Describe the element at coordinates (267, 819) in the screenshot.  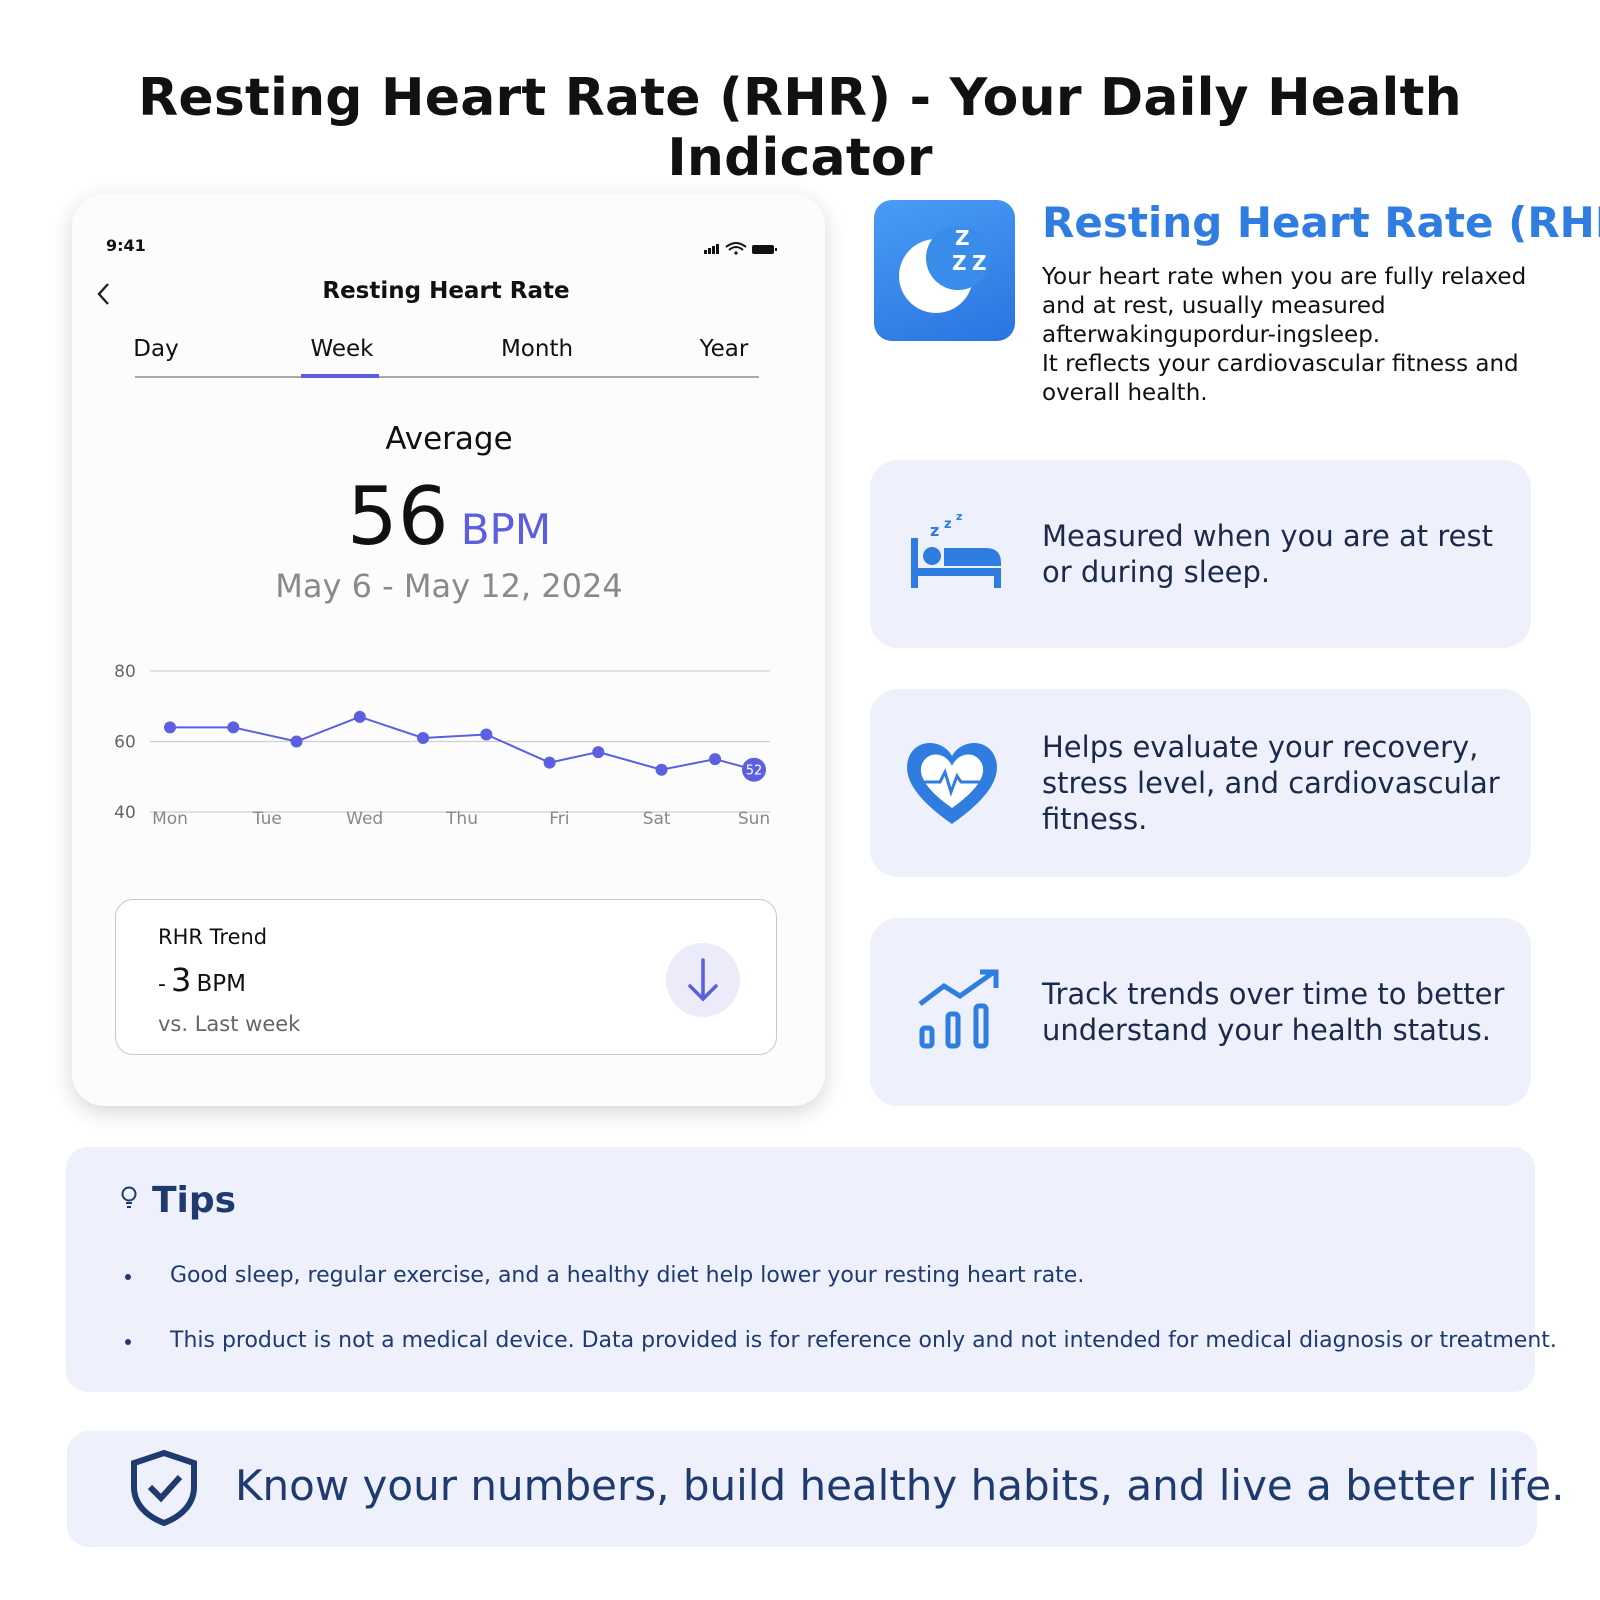
I see `x-tick-label: Tue` at that location.